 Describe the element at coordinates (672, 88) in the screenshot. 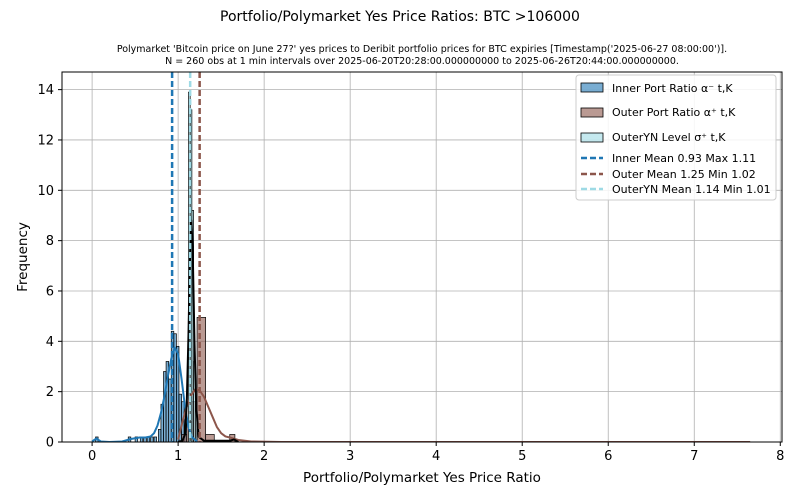

I see `legend-label-inner: Inner Port Ratio α⁻ t,K` at that location.